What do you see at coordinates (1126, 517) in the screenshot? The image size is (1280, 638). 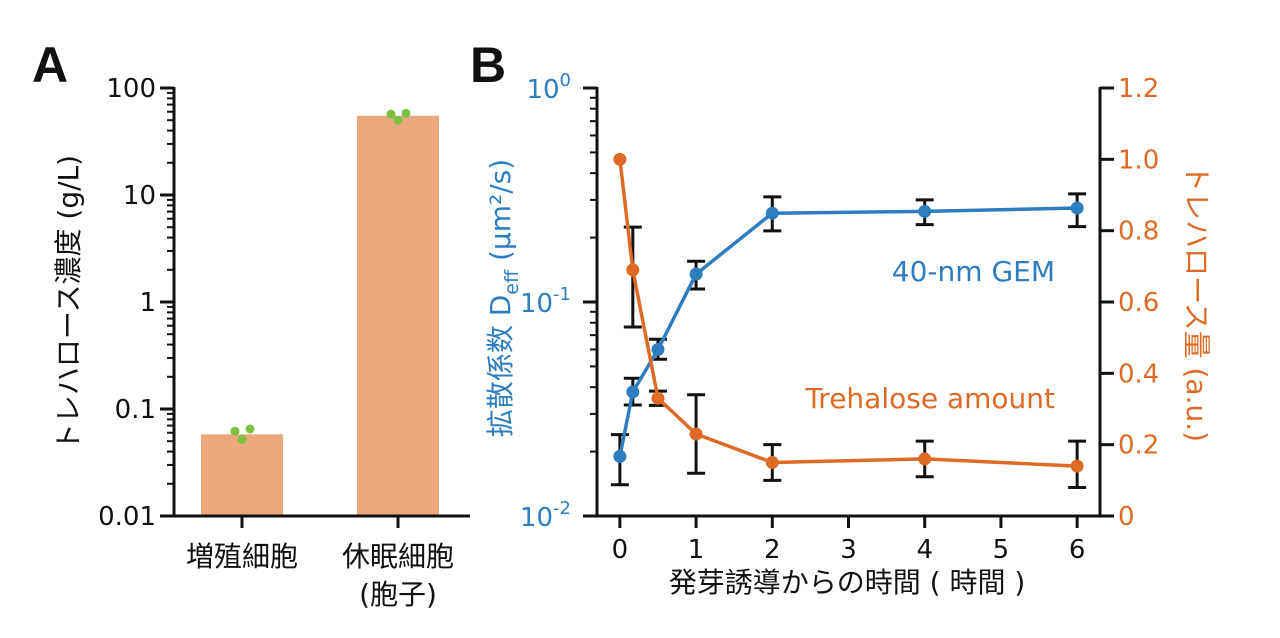 I see `right-y-tick-label: 0` at bounding box center [1126, 517].